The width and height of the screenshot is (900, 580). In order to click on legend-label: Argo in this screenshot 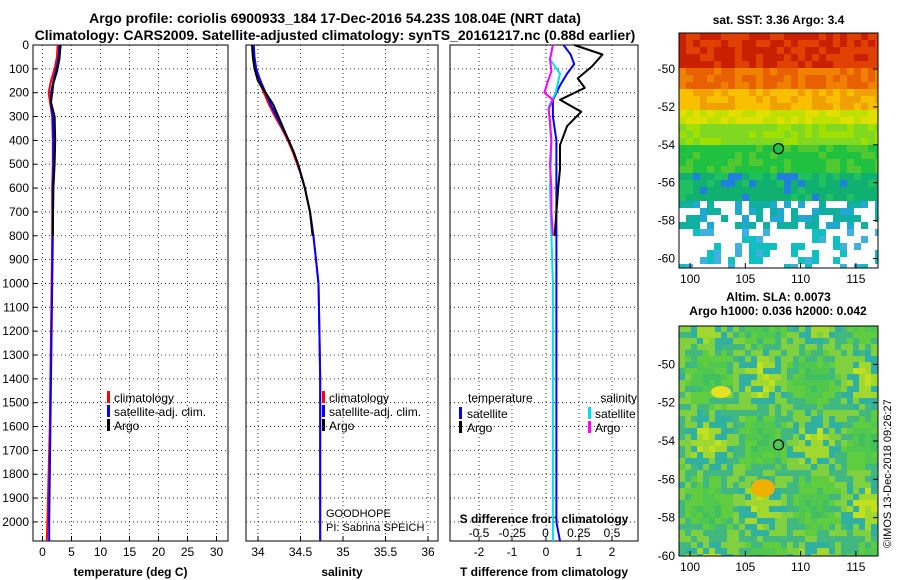, I will do `click(127, 426)`.